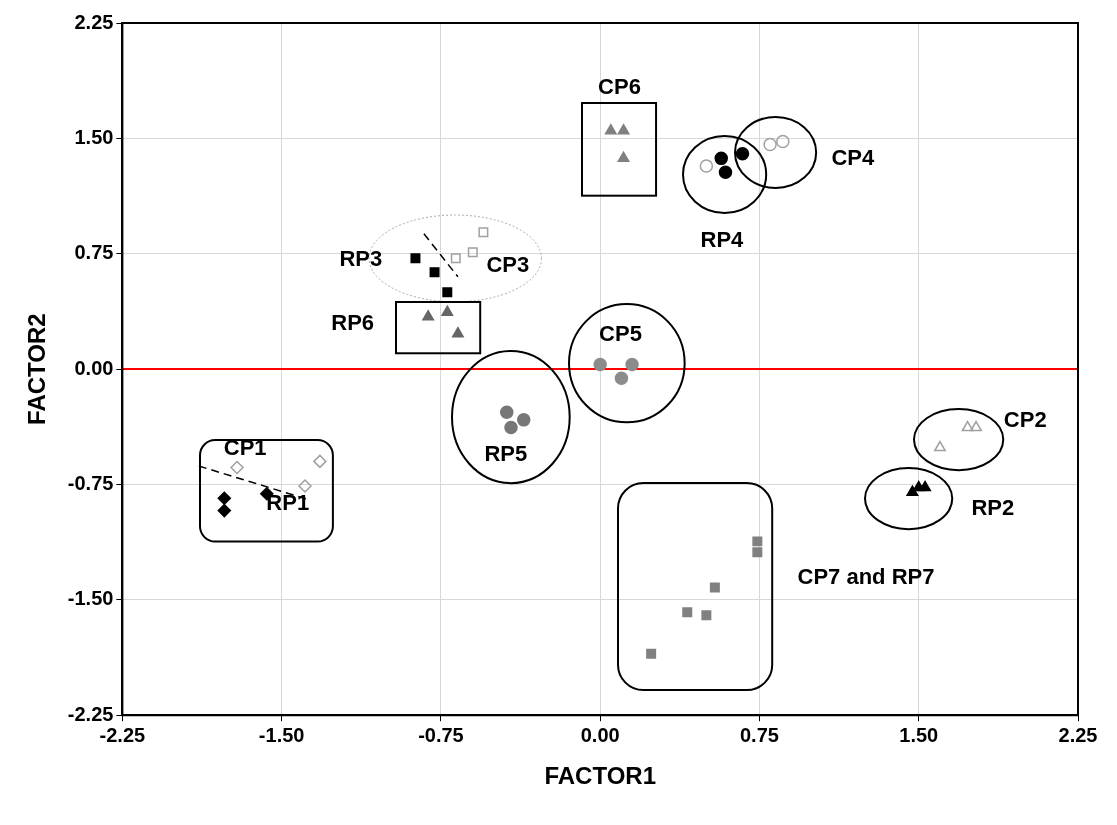  I want to click on annotation: RP4, so click(722, 239).